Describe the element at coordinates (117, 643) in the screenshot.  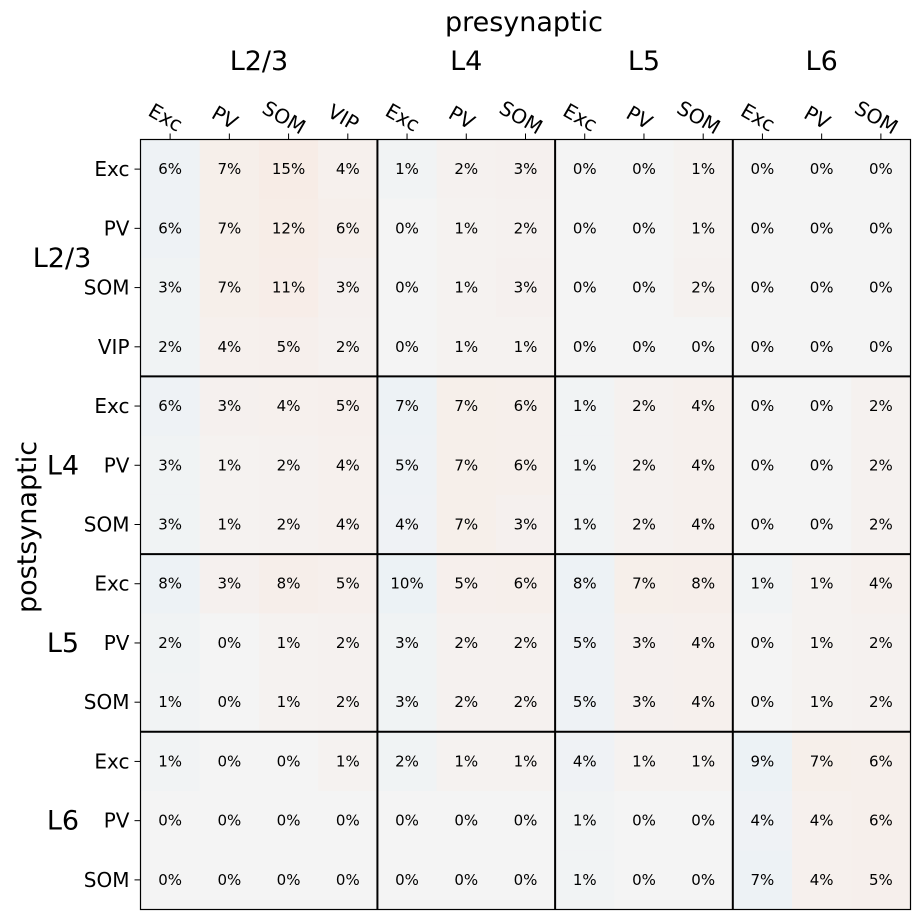
I see `y-tick-label: PV` at that location.